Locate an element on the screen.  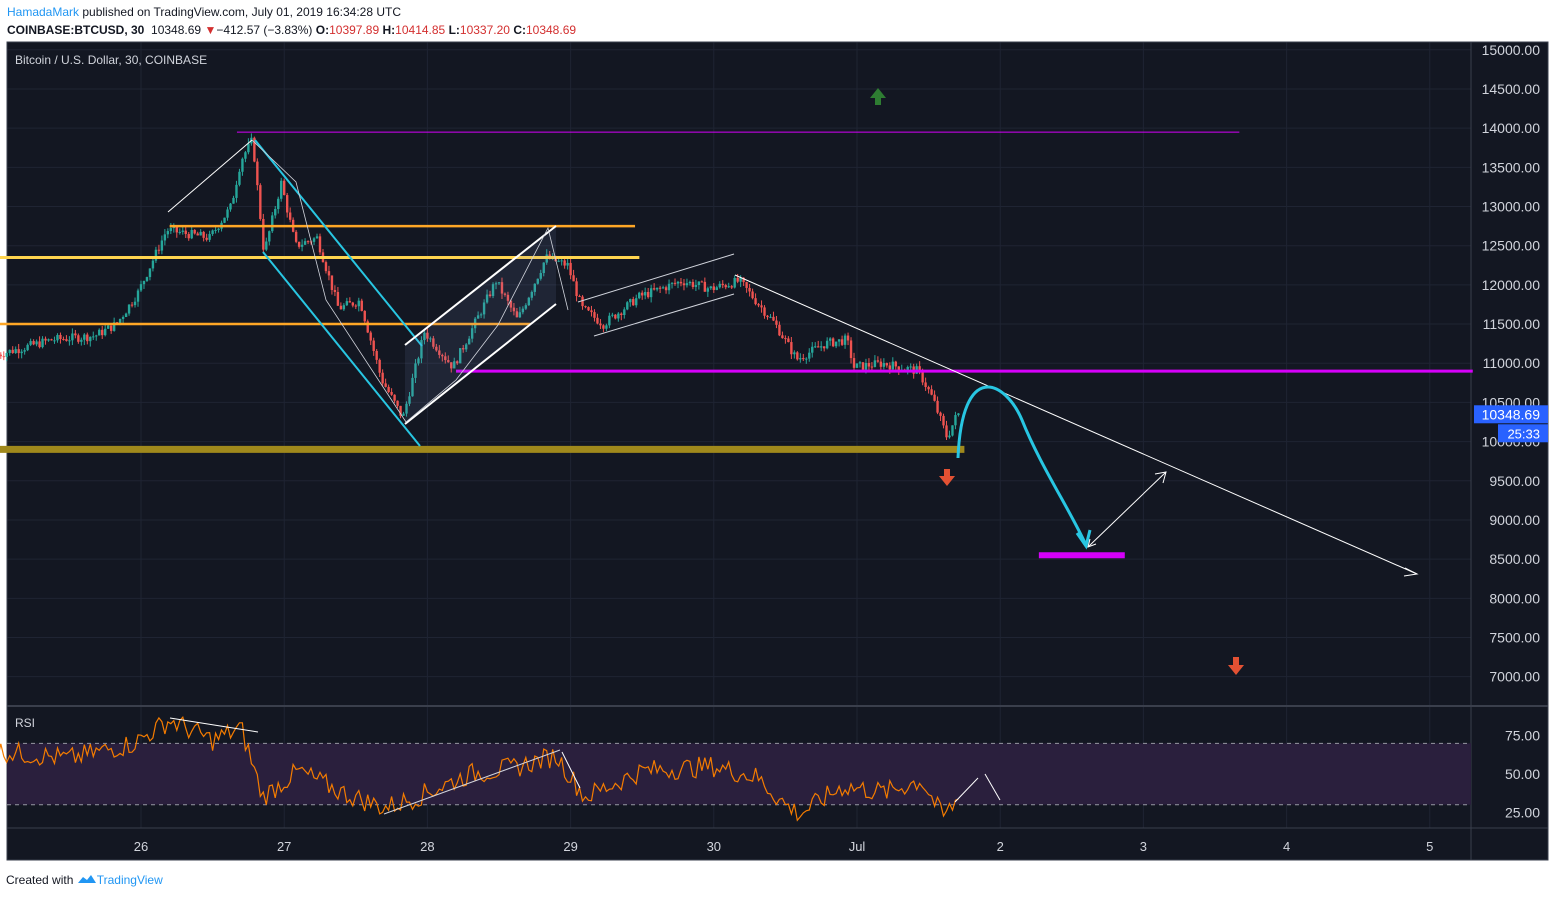
countdown-tag is located at coordinates (1523, 433).